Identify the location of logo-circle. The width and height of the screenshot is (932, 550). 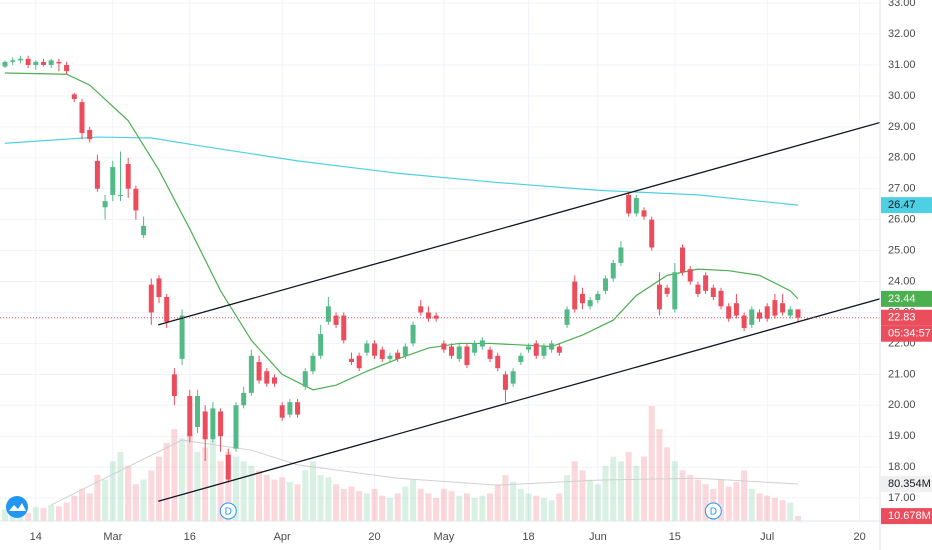
(17, 507).